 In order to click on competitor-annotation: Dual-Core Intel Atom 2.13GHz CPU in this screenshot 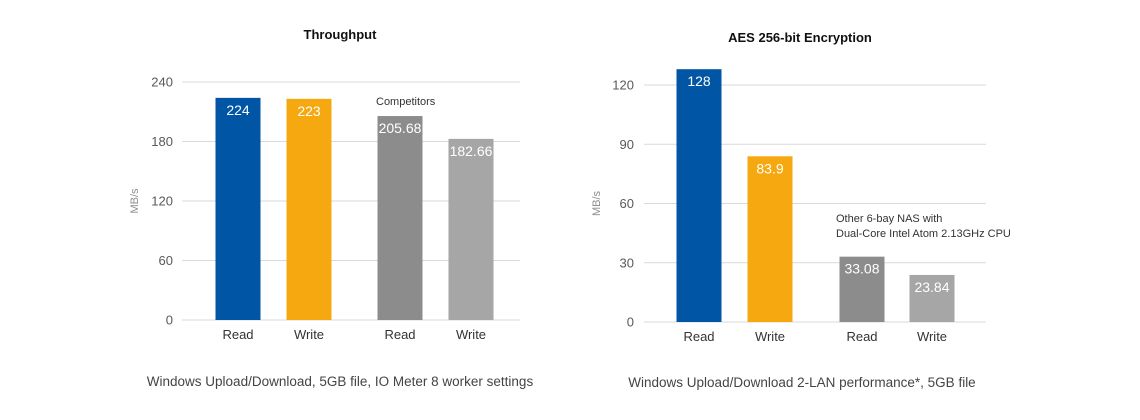, I will do `click(923, 234)`.